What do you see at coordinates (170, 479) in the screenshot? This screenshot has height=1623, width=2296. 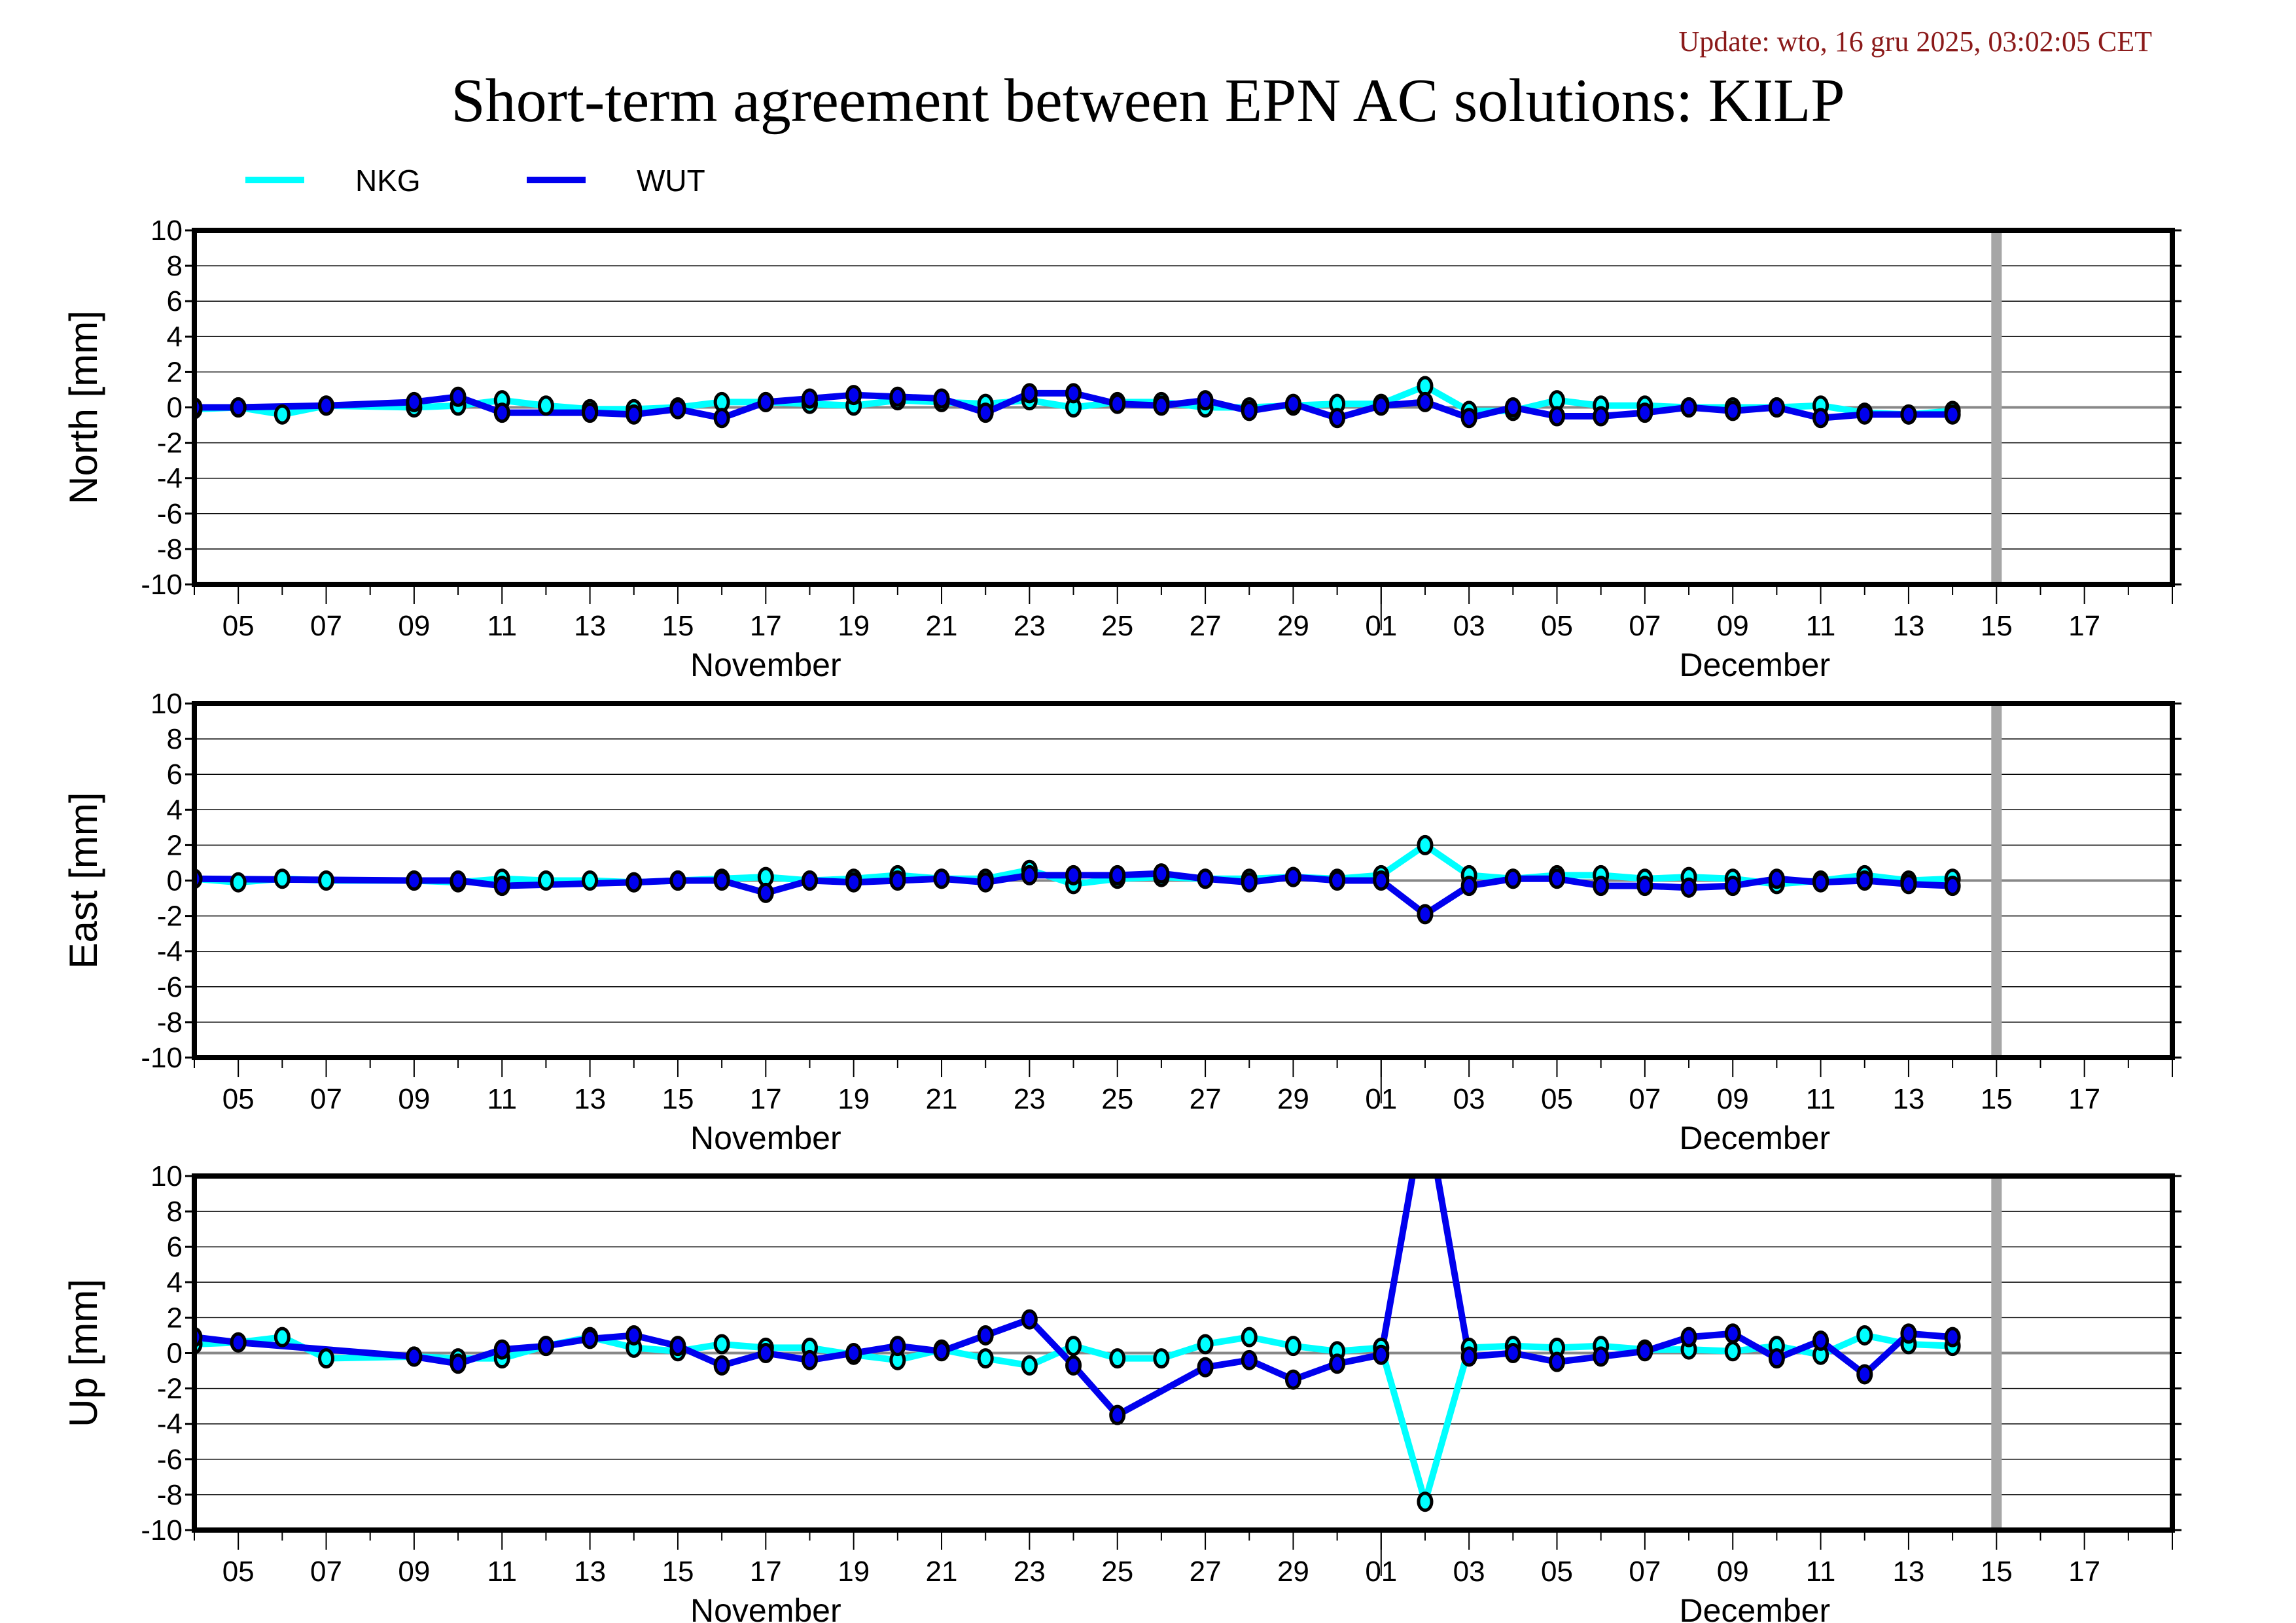 I see `y-tick-label: -4` at bounding box center [170, 479].